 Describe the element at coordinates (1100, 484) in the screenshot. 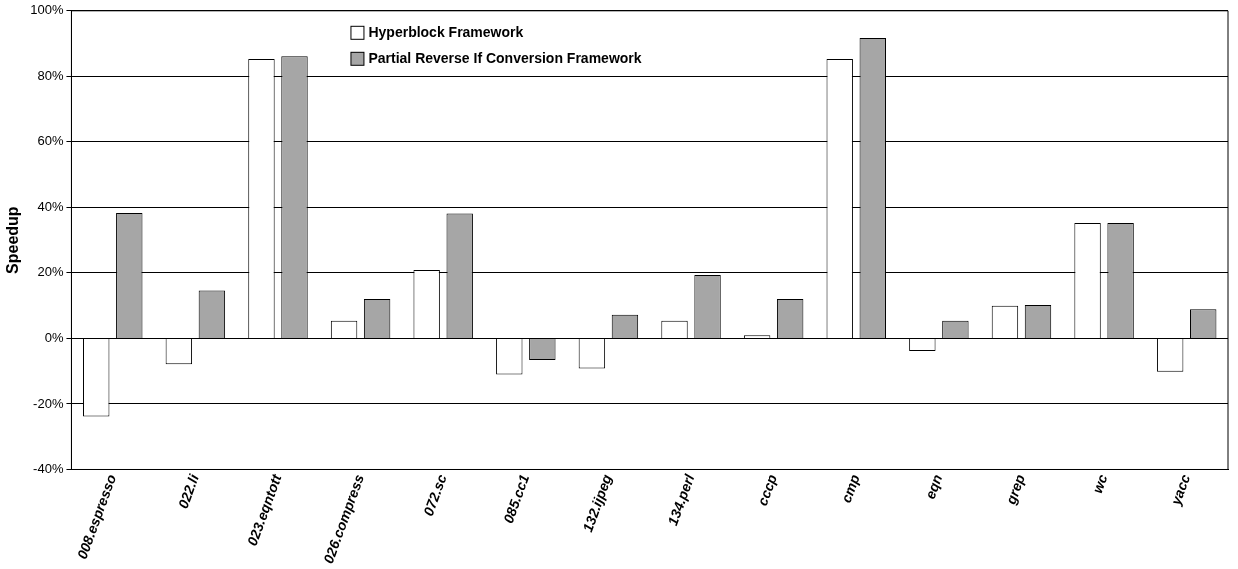

I see `x-tick-label: wc` at that location.